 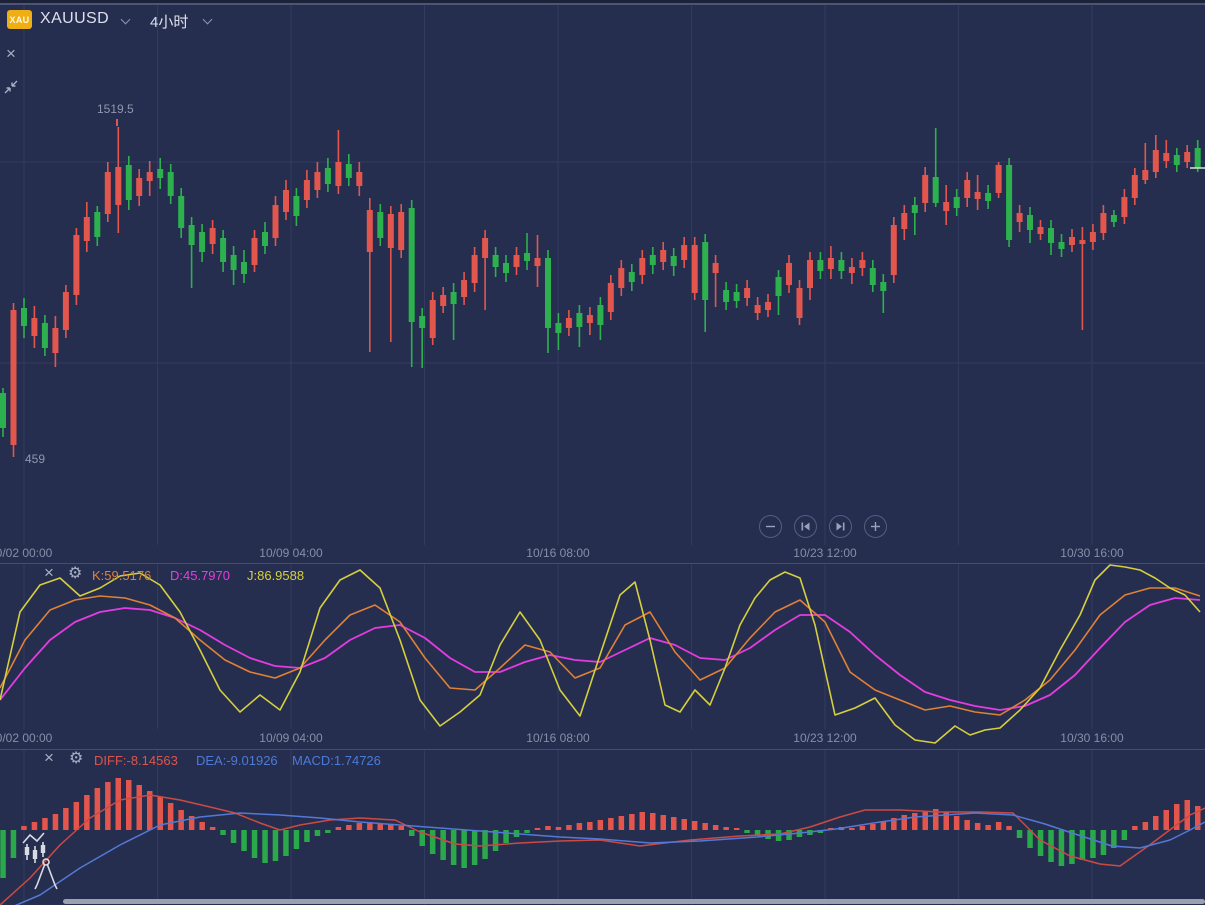 I want to click on kdj-k-line, so click(x=600, y=651).